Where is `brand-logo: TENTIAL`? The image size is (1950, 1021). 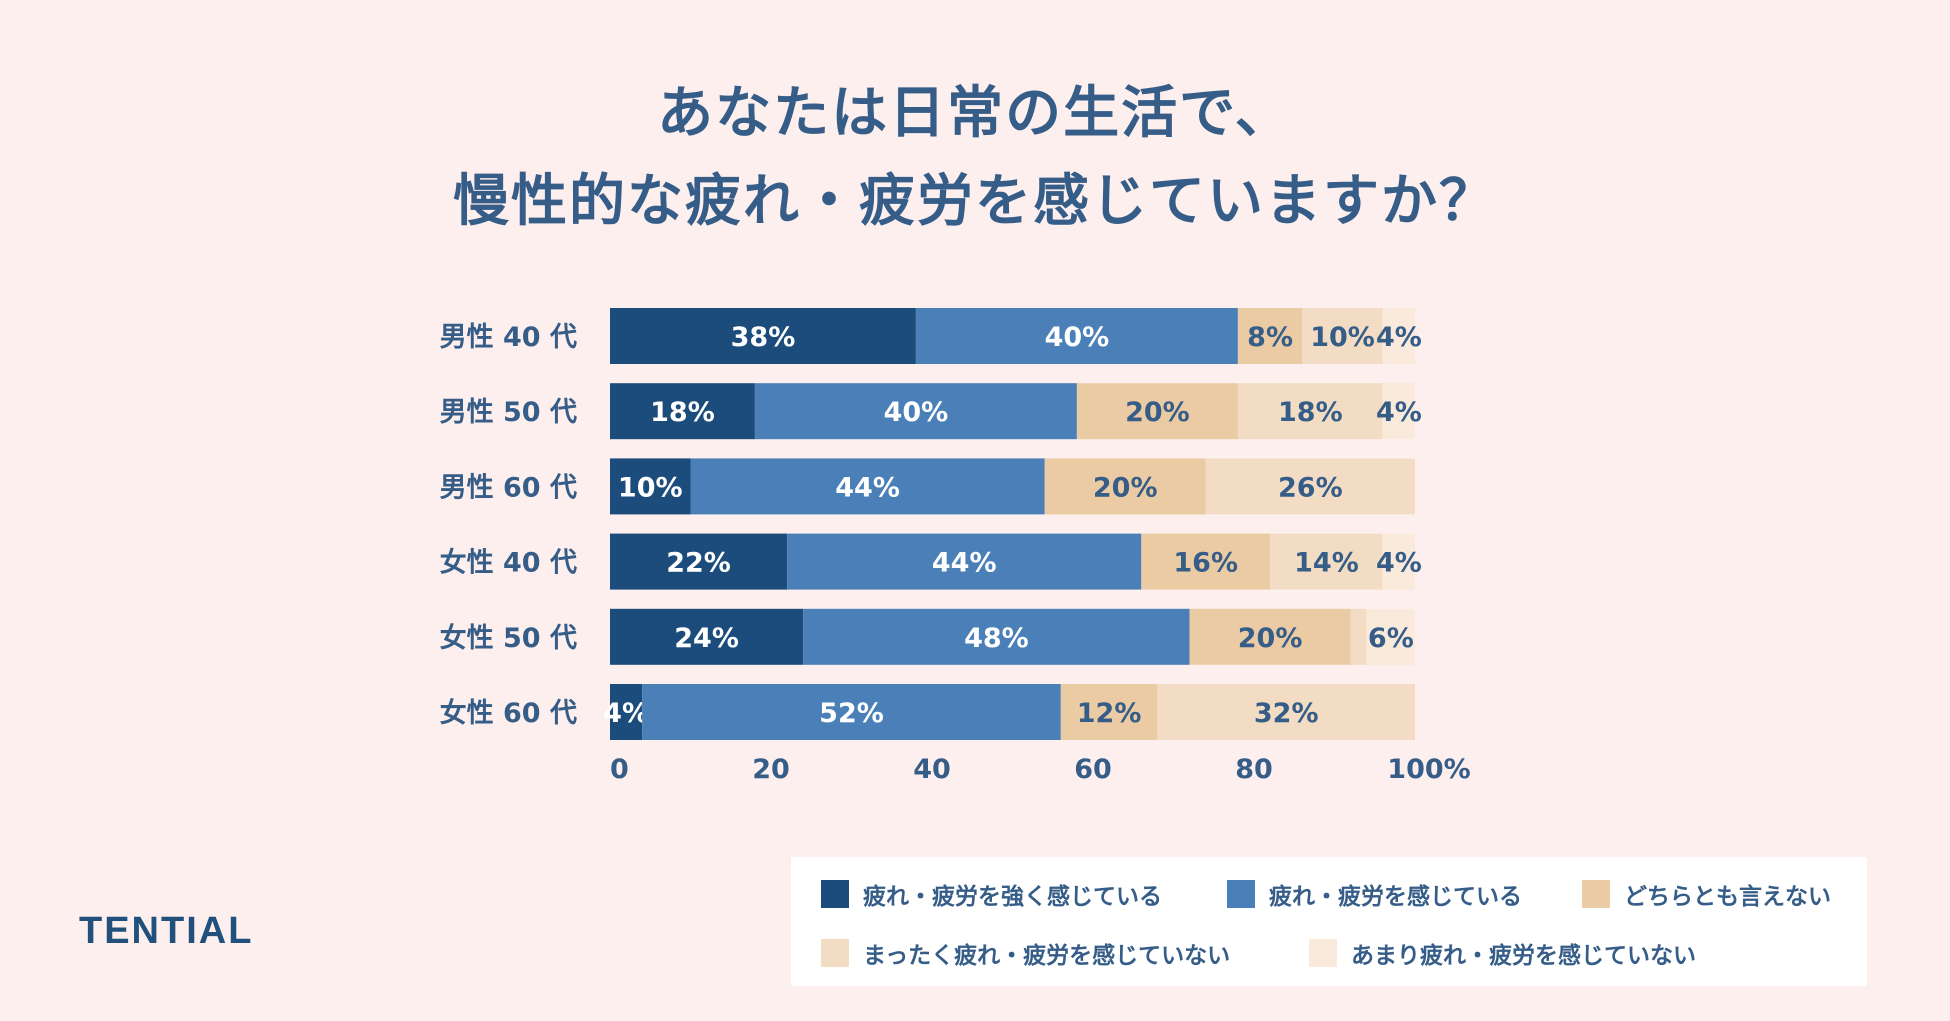
brand-logo: TENTIAL is located at coordinates (166, 931).